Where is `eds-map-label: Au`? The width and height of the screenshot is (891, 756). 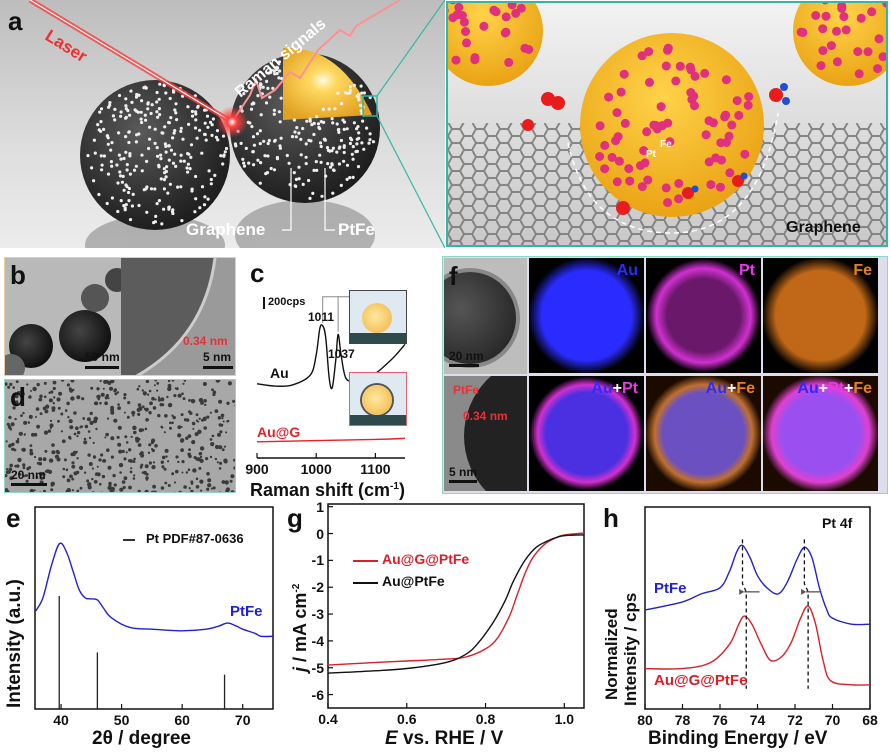 eds-map-label: Au is located at coordinates (627, 271).